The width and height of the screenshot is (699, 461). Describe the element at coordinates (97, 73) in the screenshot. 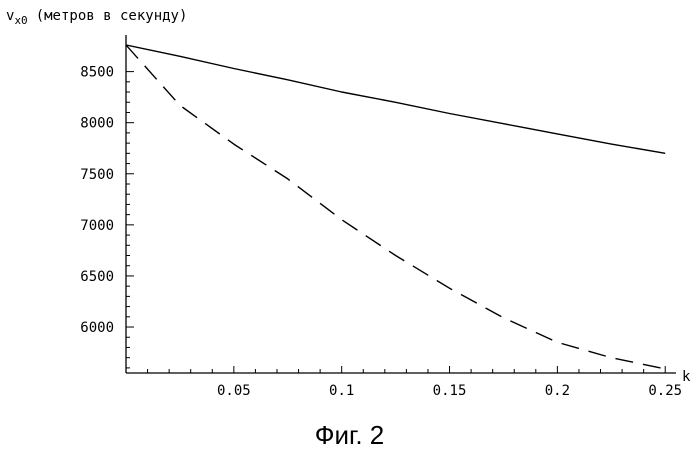

I see `y-tick-label: 8500` at that location.